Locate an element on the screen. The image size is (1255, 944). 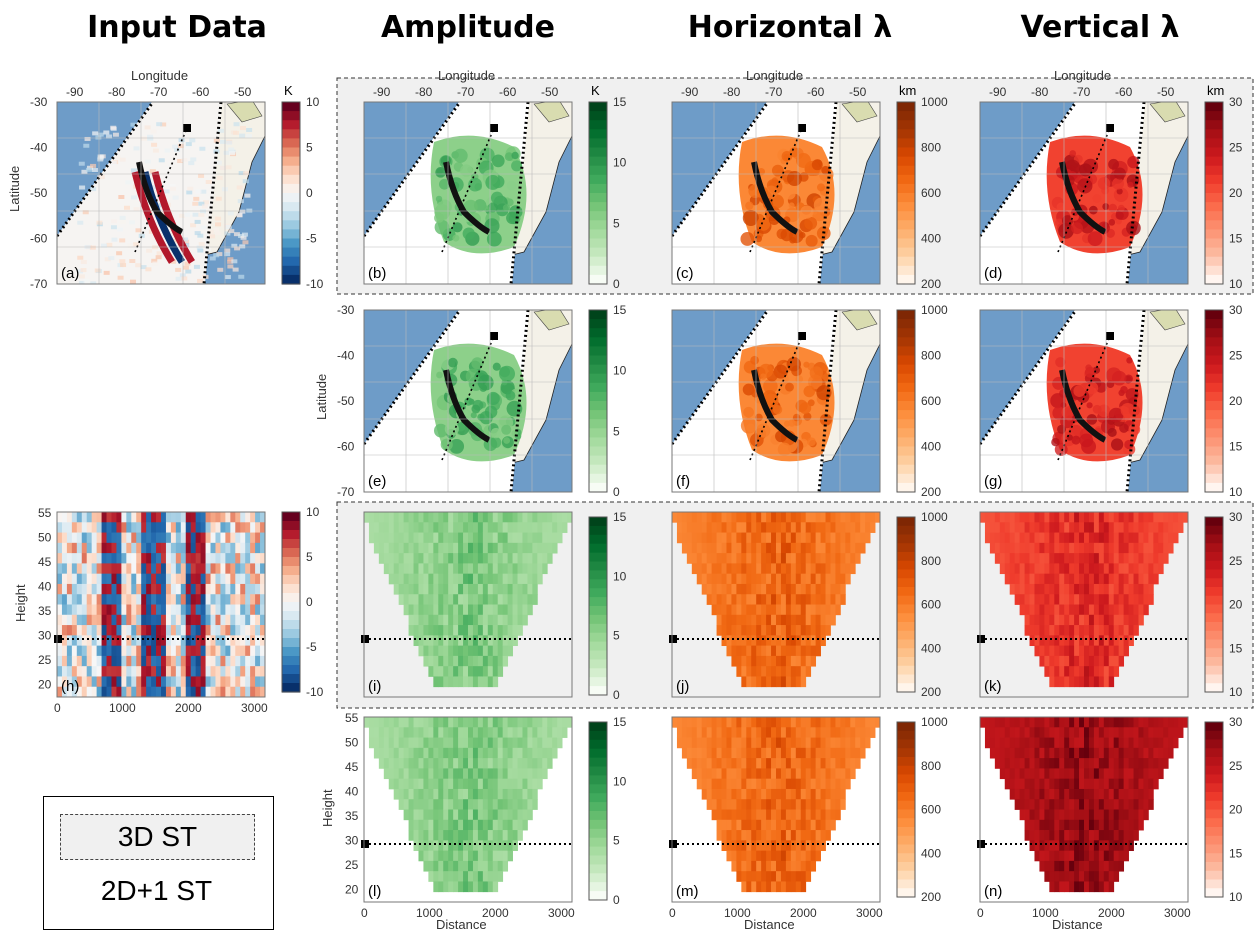
distance-tick-label: 0 is located at coordinates (672, 913).